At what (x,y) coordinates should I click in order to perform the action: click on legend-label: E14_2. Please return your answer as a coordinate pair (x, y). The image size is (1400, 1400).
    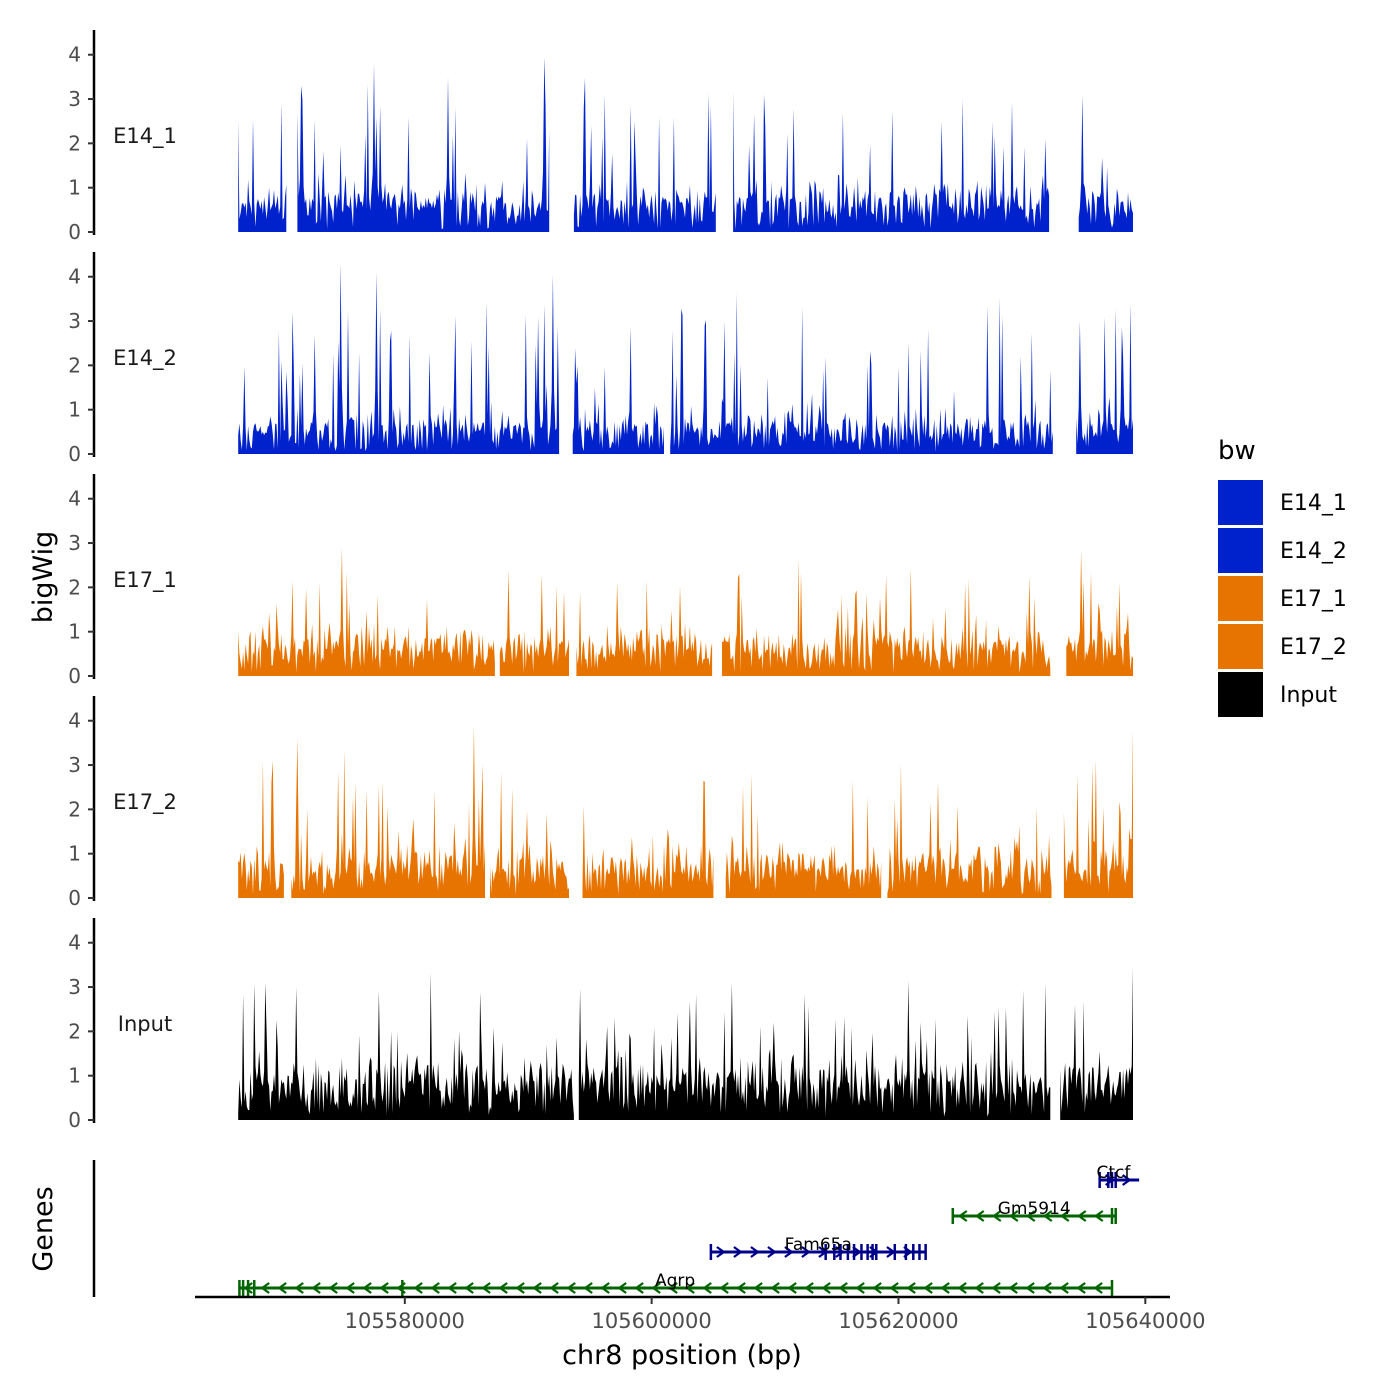
    Looking at the image, I should click on (1313, 551).